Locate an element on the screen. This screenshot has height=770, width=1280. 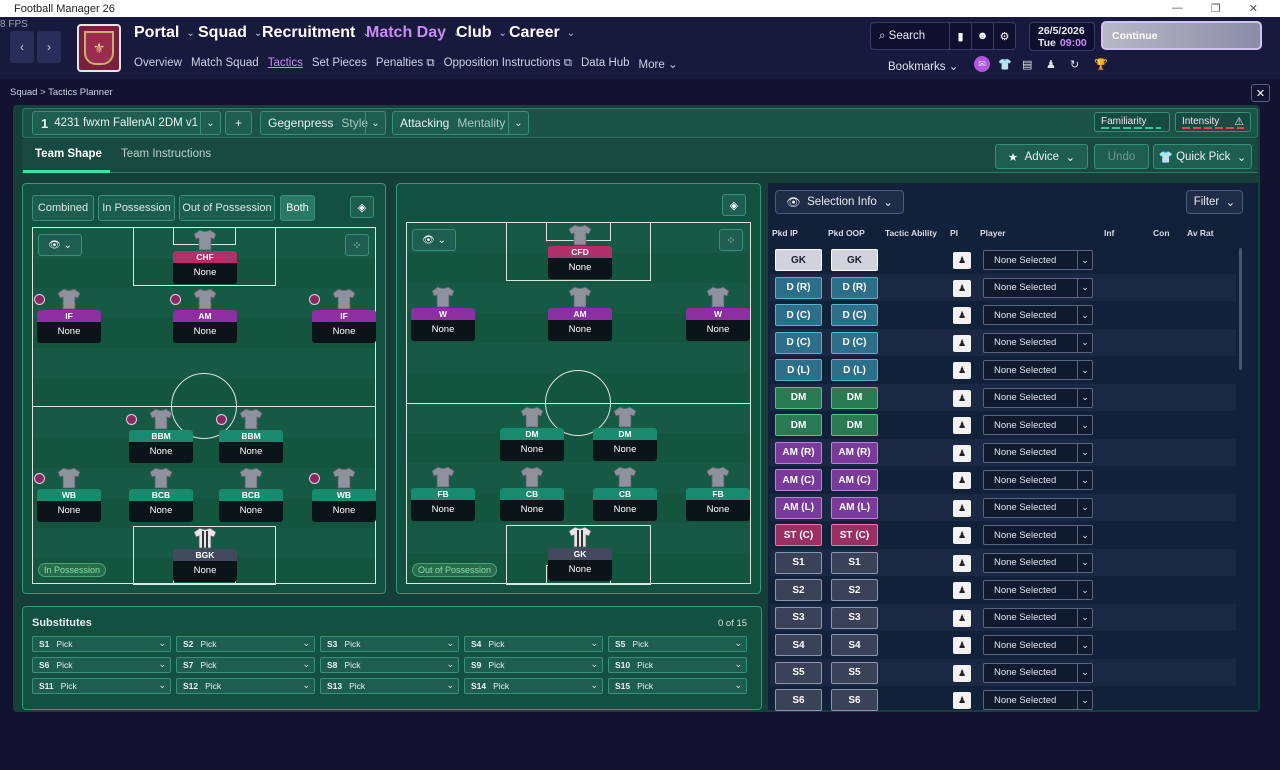
staff-icon: ♟ is located at coordinates (1051, 65).